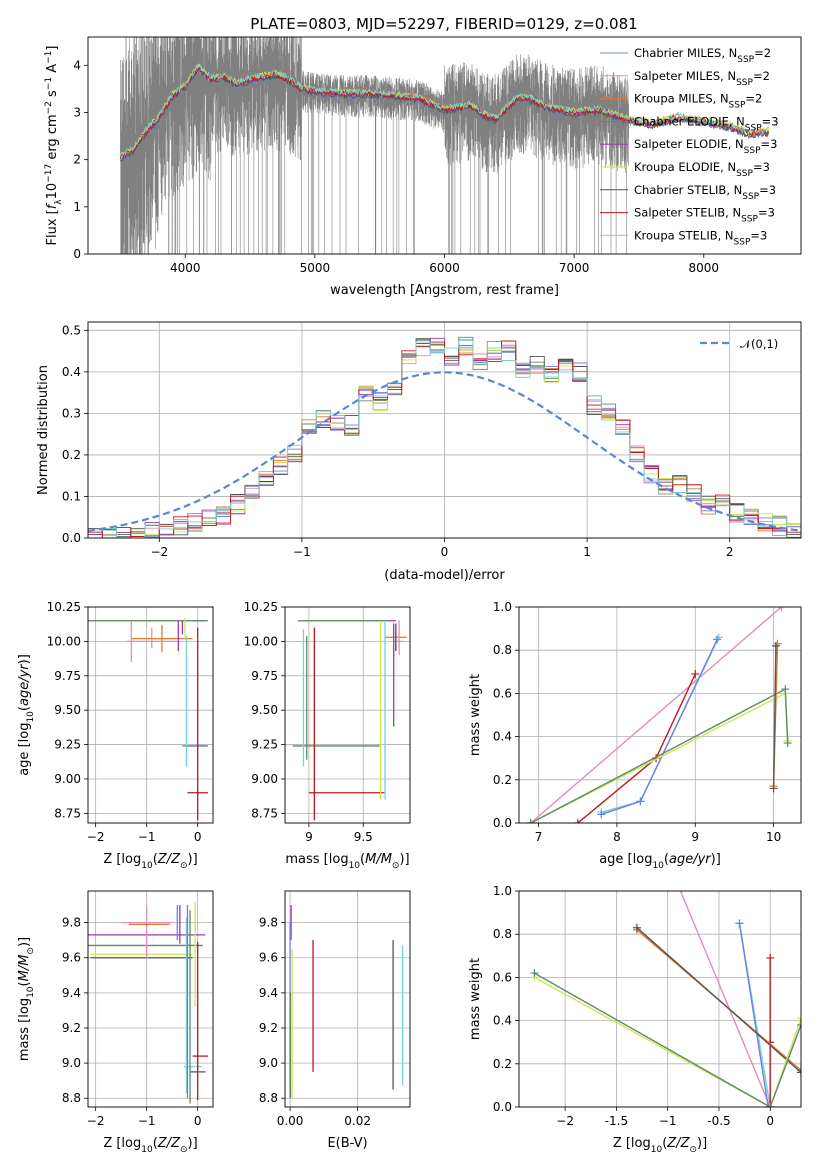 This screenshot has height=1170, width=819. What do you see at coordinates (695, 837) in the screenshot?
I see `x-tick-label: 9` at bounding box center [695, 837].